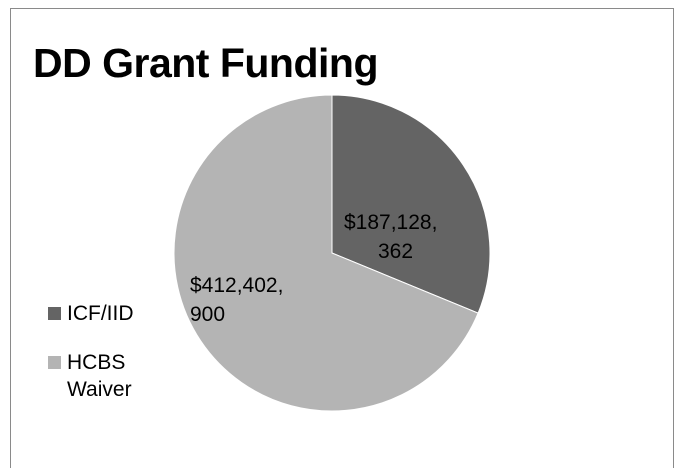  What do you see at coordinates (206, 63) in the screenshot?
I see `chart-title: DD Grant Funding` at bounding box center [206, 63].